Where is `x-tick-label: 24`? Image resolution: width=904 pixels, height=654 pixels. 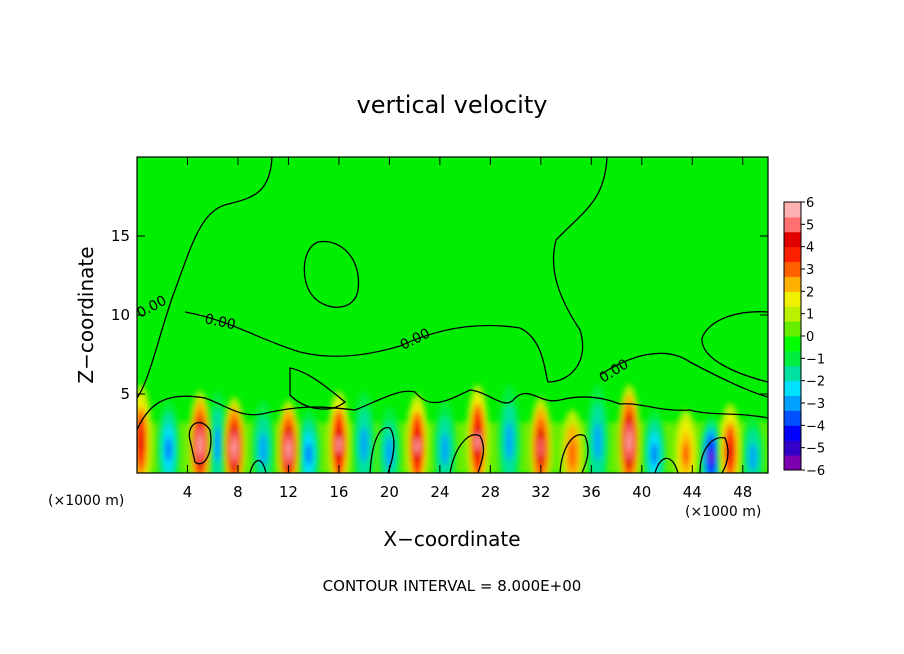 x-tick-label: 24 is located at coordinates (439, 492).